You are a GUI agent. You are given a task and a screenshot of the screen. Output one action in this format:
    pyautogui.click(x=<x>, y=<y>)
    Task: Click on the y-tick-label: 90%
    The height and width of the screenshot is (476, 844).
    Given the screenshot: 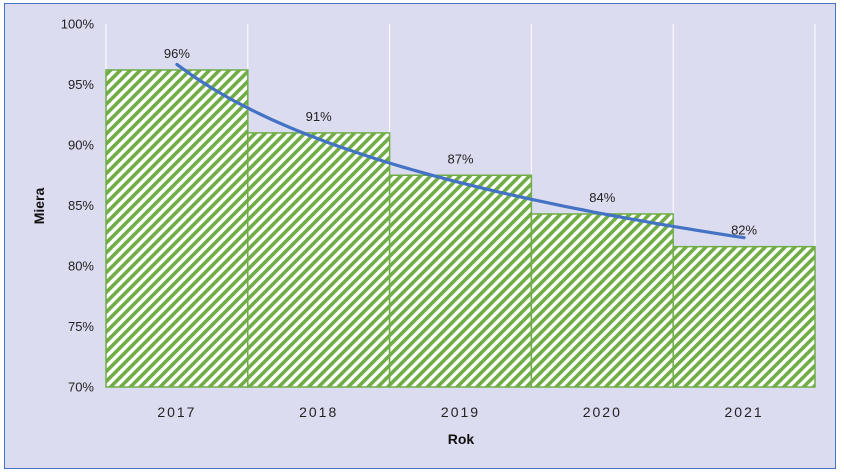 What is the action you would take?
    pyautogui.click(x=81, y=145)
    